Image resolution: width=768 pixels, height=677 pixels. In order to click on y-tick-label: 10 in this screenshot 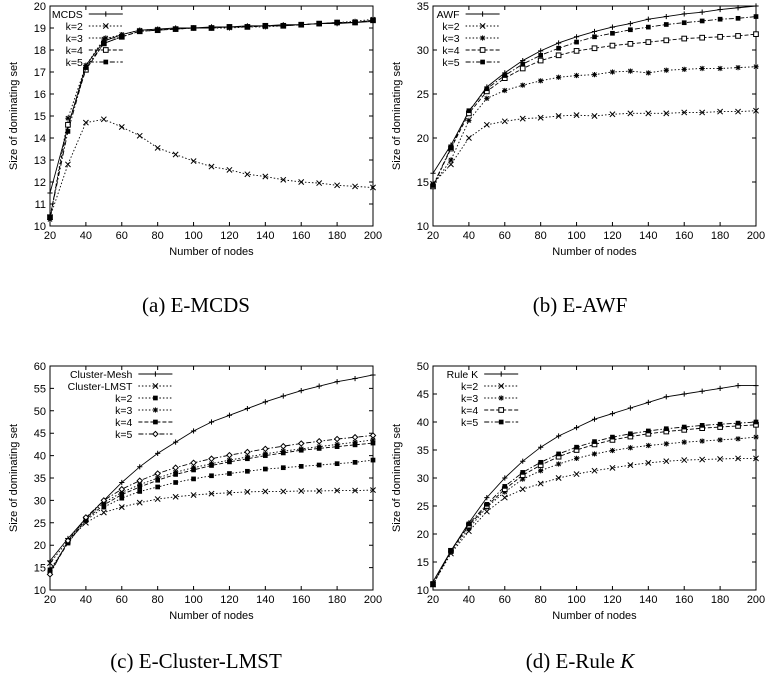, I will do `click(423, 227)`.